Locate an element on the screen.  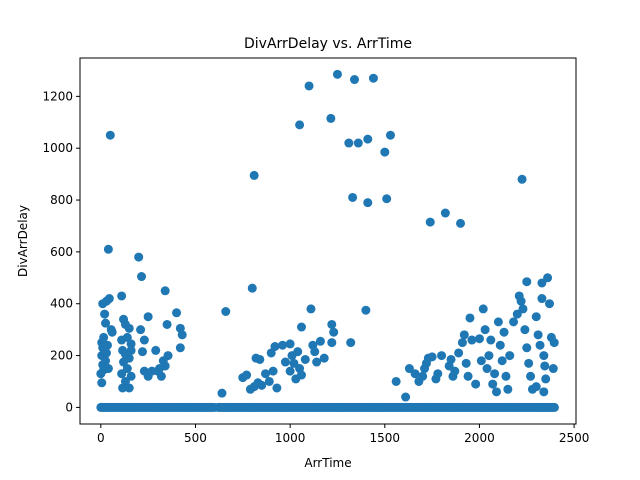
x-axis-ticks: 0 500 1000 1500 2000 2500 is located at coordinates (343, 434).